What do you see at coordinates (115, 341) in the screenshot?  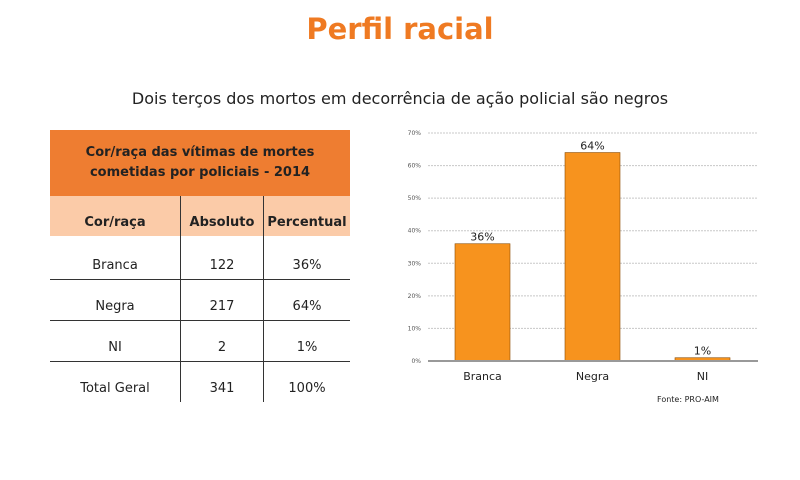 I see `cell-cor-raca: NI` at bounding box center [115, 341].